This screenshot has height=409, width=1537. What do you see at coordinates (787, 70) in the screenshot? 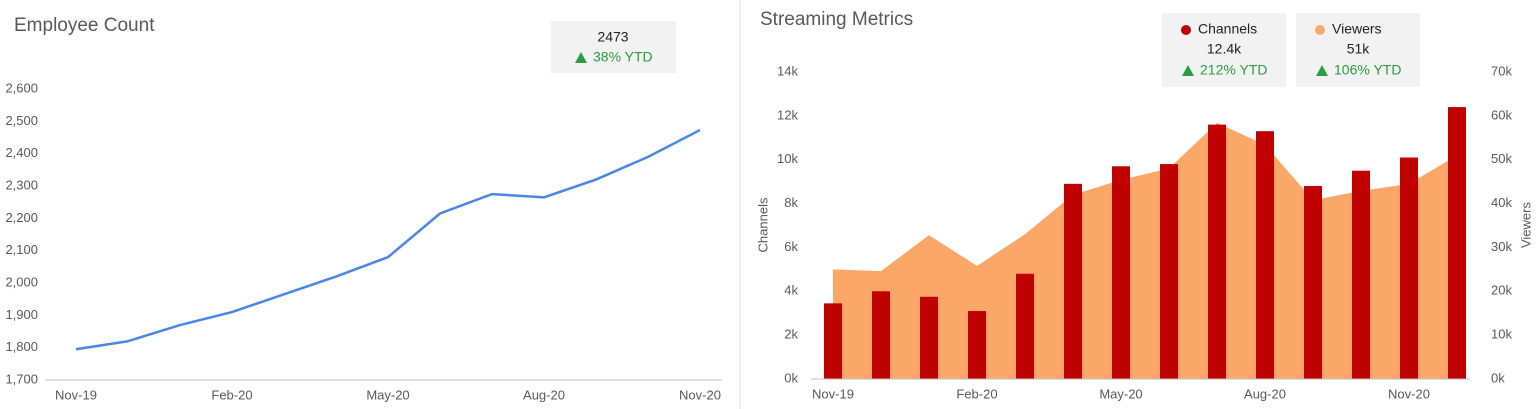
I see `y-tick-label: 14k` at bounding box center [787, 70].